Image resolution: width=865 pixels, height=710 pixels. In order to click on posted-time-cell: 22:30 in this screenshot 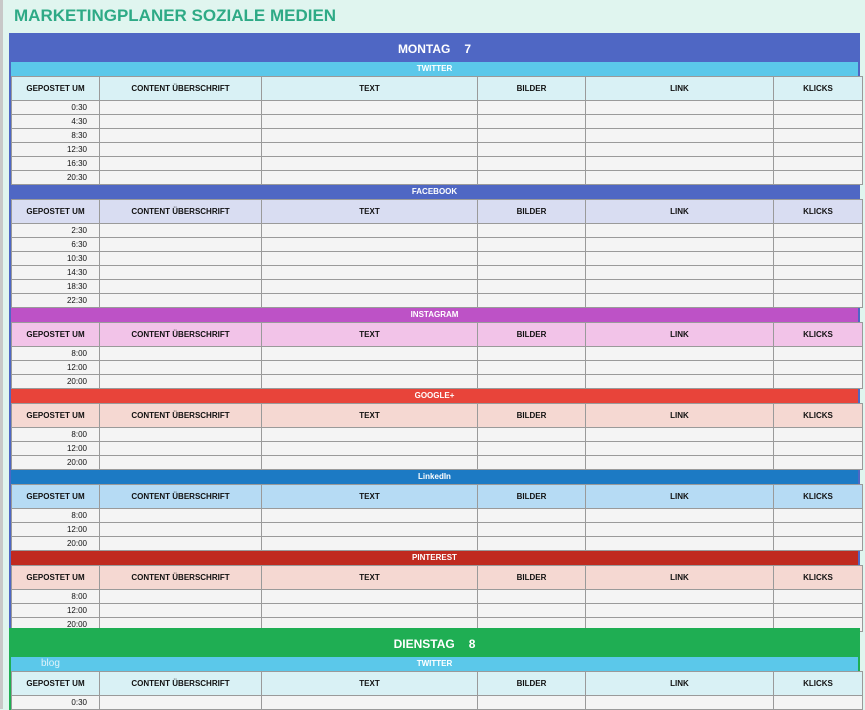, I will do `click(55, 300)`.